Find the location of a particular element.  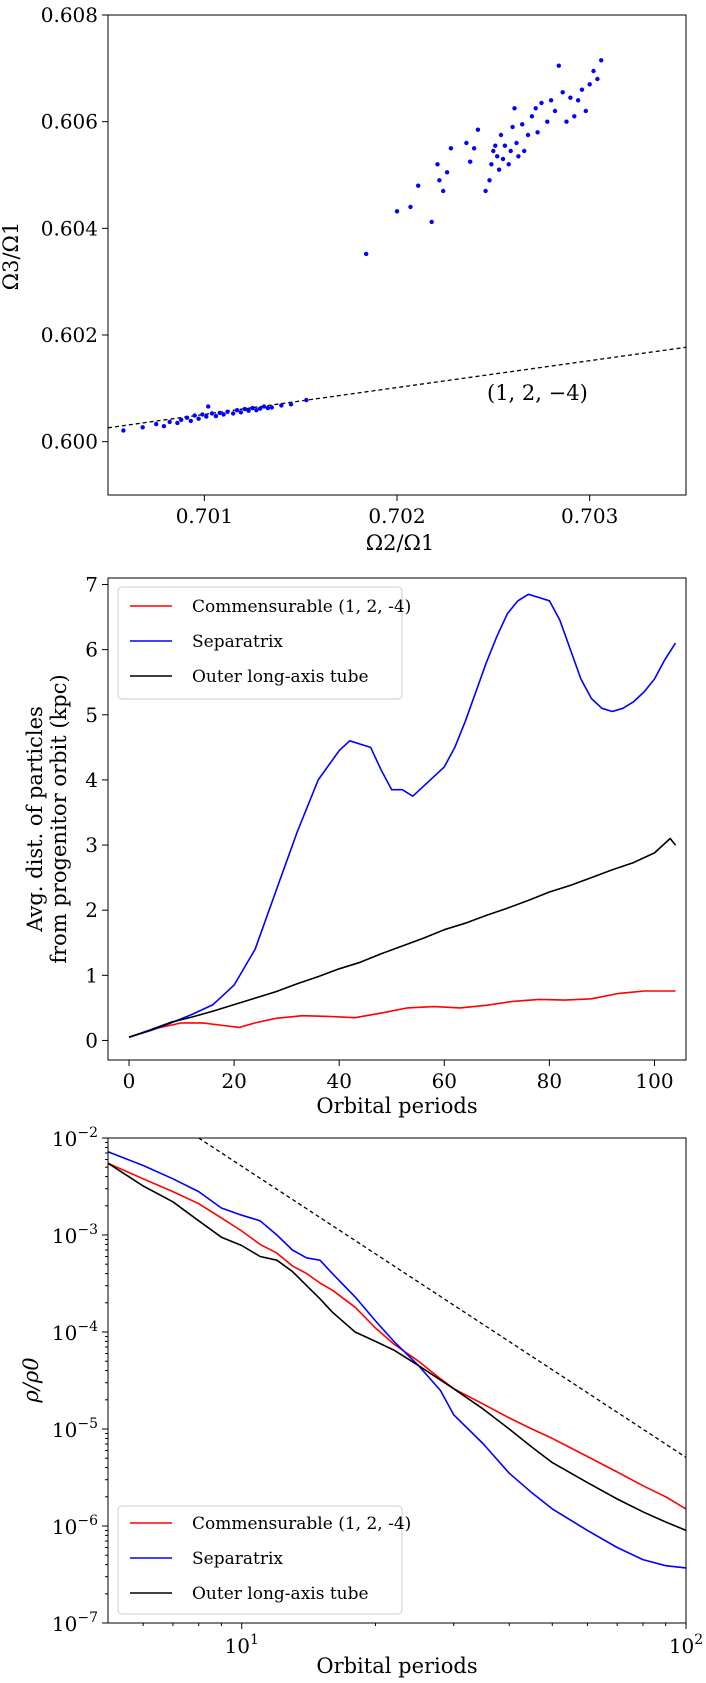

x-tick-label: 0.702 is located at coordinates (396, 516).